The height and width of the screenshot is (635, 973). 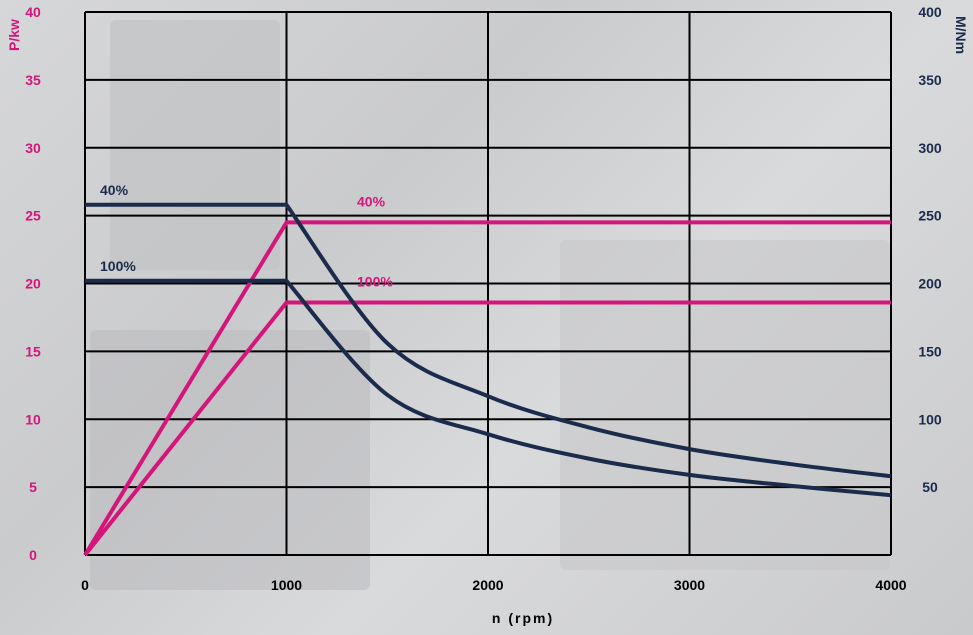 I want to click on left-tick-label-4: 20, so click(x=33, y=284).